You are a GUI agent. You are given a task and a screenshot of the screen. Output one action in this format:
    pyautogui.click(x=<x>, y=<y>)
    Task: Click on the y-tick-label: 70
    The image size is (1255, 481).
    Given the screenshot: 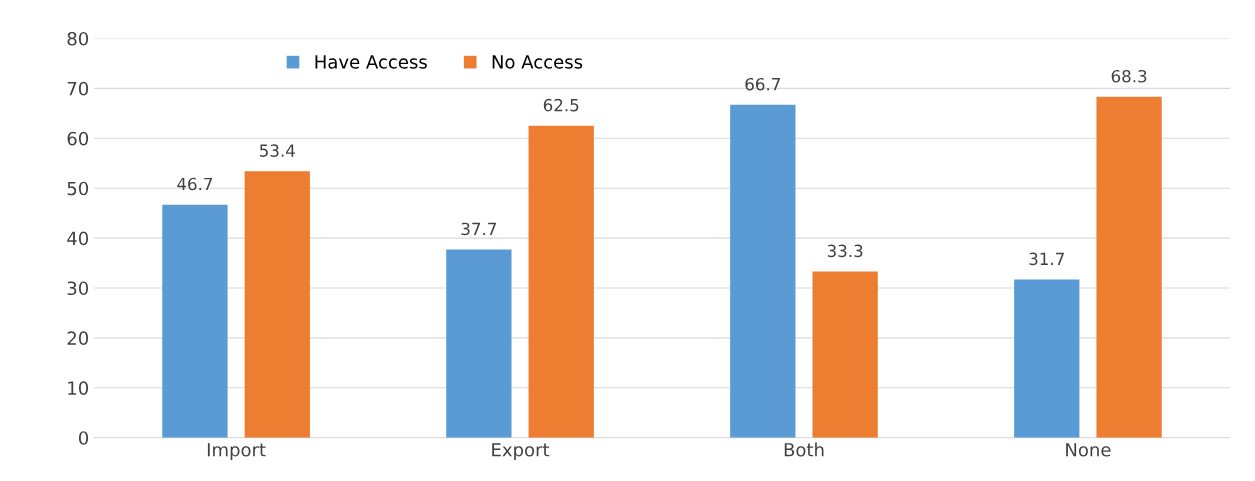 What is the action you would take?
    pyautogui.click(x=78, y=88)
    